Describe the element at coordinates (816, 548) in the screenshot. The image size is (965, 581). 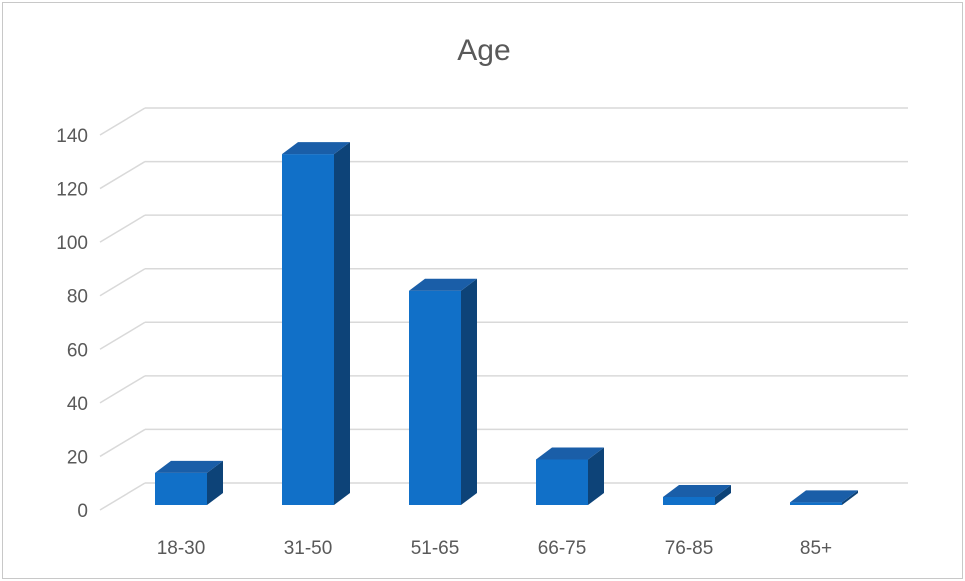
I see `x-category-label: 85+` at that location.